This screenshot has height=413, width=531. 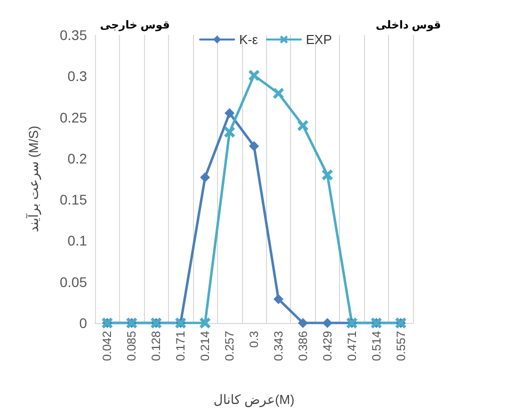 What do you see at coordinates (181, 346) in the screenshot?
I see `x-tick-label: 0.171` at bounding box center [181, 346].